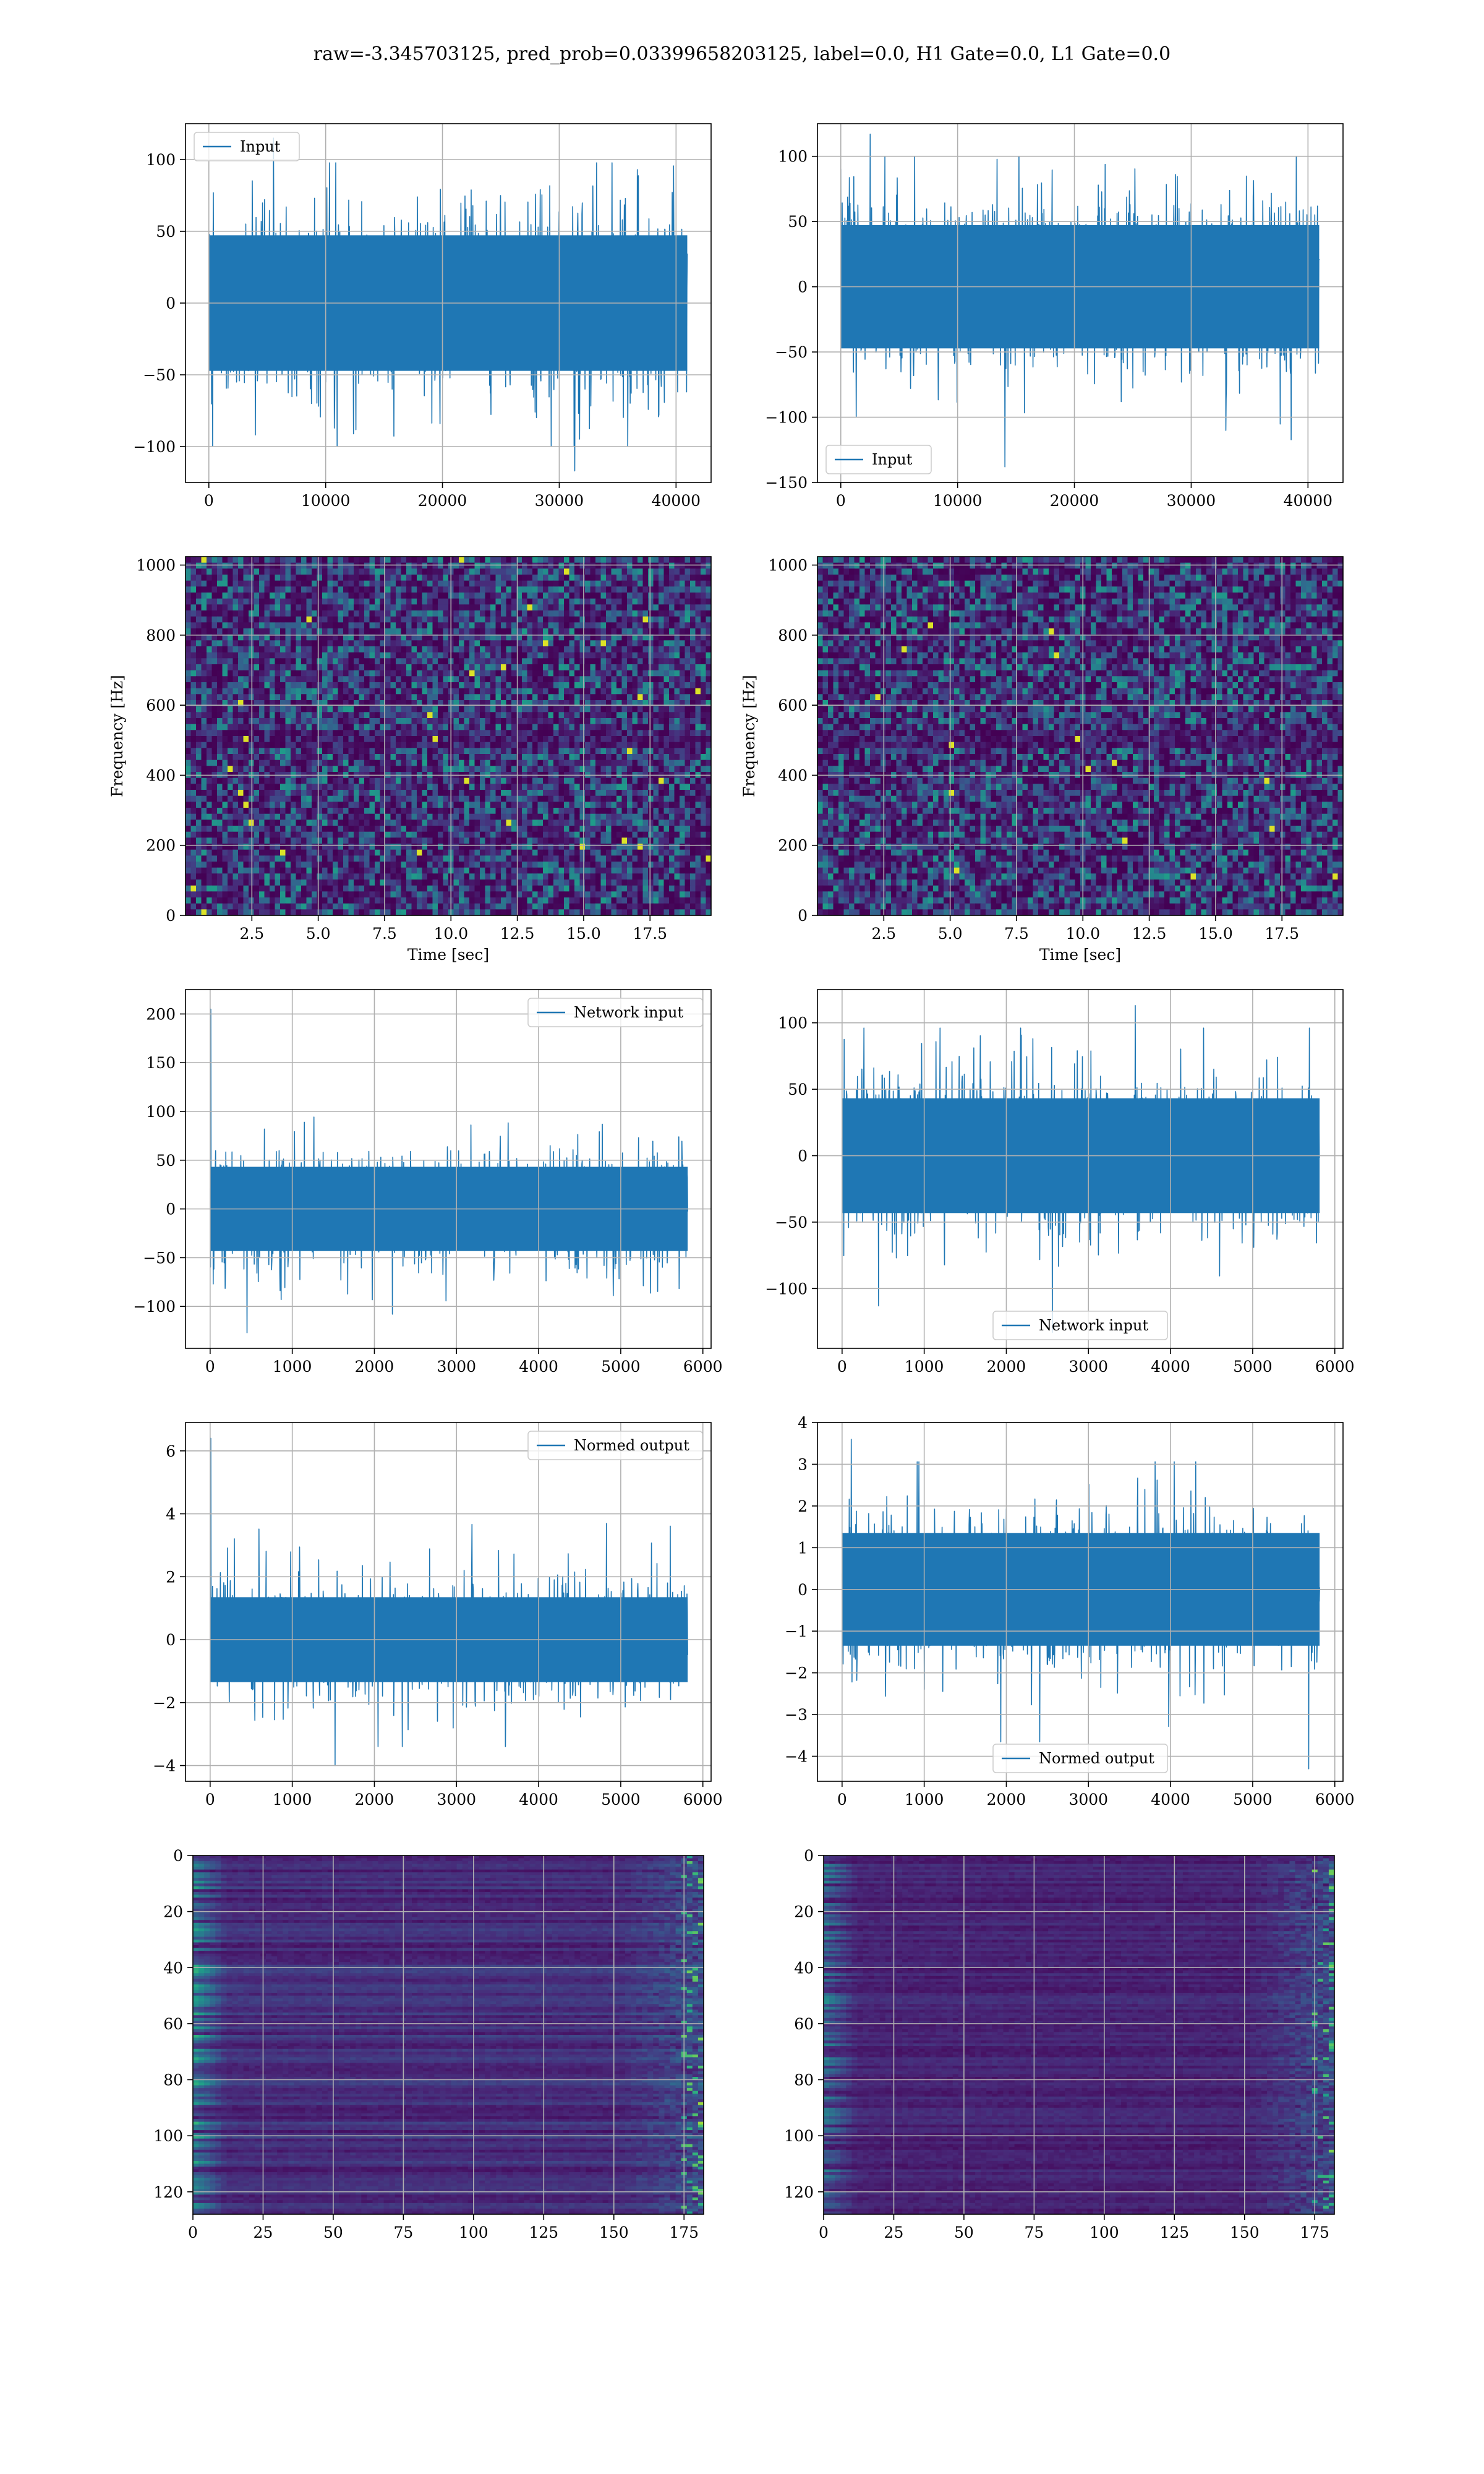  Describe the element at coordinates (448, 736) in the screenshot. I see `plot-area` at that location.